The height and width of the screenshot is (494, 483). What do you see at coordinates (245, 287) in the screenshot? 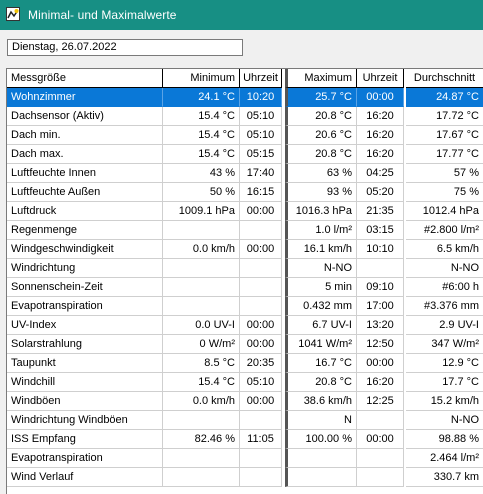
I see `table-row: Sonnenschein-Zeit 5 min 09:10 #6:00 h` at bounding box center [245, 287].